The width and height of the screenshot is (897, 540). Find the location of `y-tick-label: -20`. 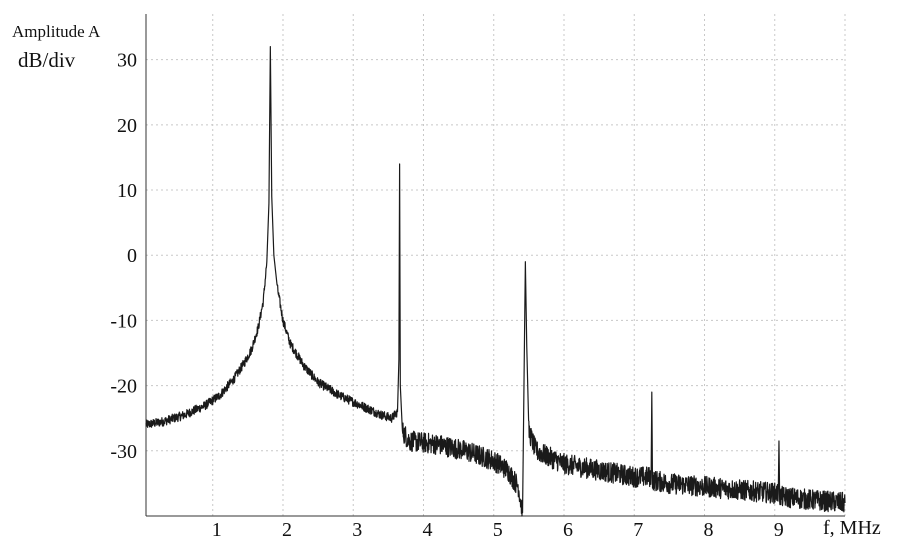

y-tick-label: -20 is located at coordinates (123, 387).